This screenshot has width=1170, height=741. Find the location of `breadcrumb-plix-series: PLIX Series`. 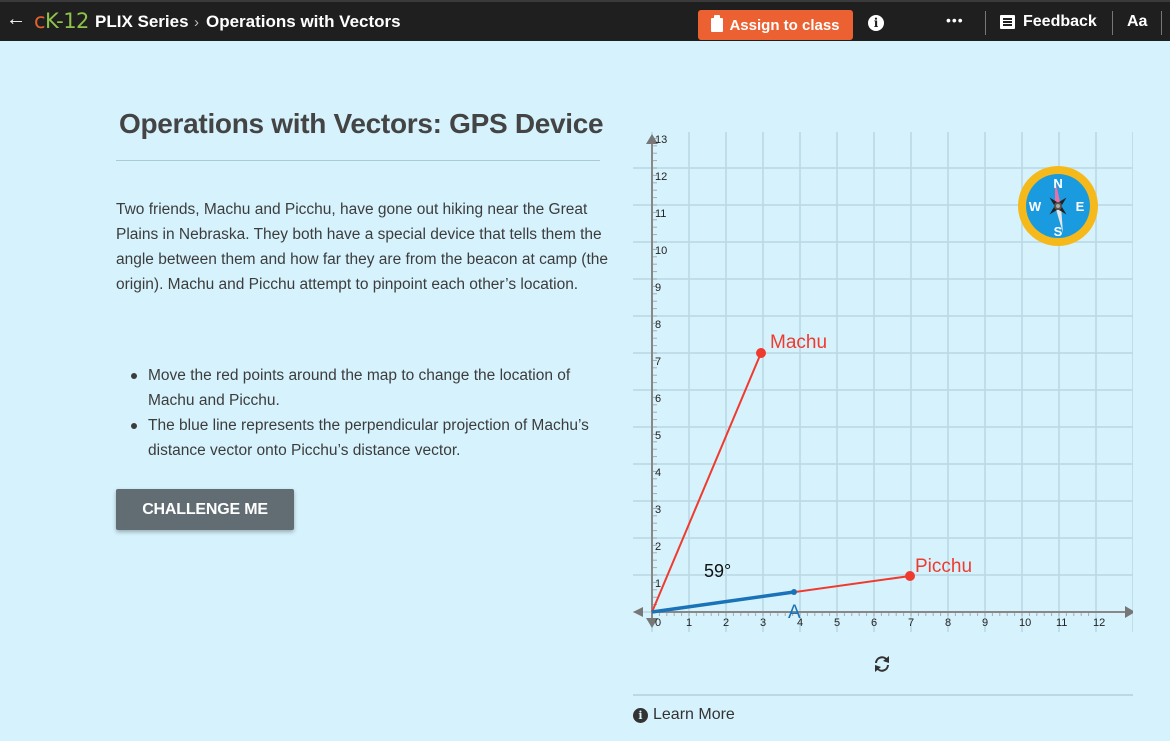

breadcrumb-plix-series: PLIX Series is located at coordinates (142, 21).